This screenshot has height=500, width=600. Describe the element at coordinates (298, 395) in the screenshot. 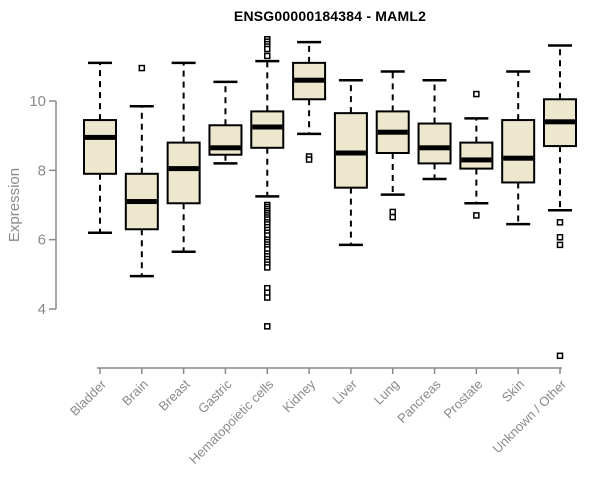

I see `x-tick-label-kidney: Kidney` at that location.